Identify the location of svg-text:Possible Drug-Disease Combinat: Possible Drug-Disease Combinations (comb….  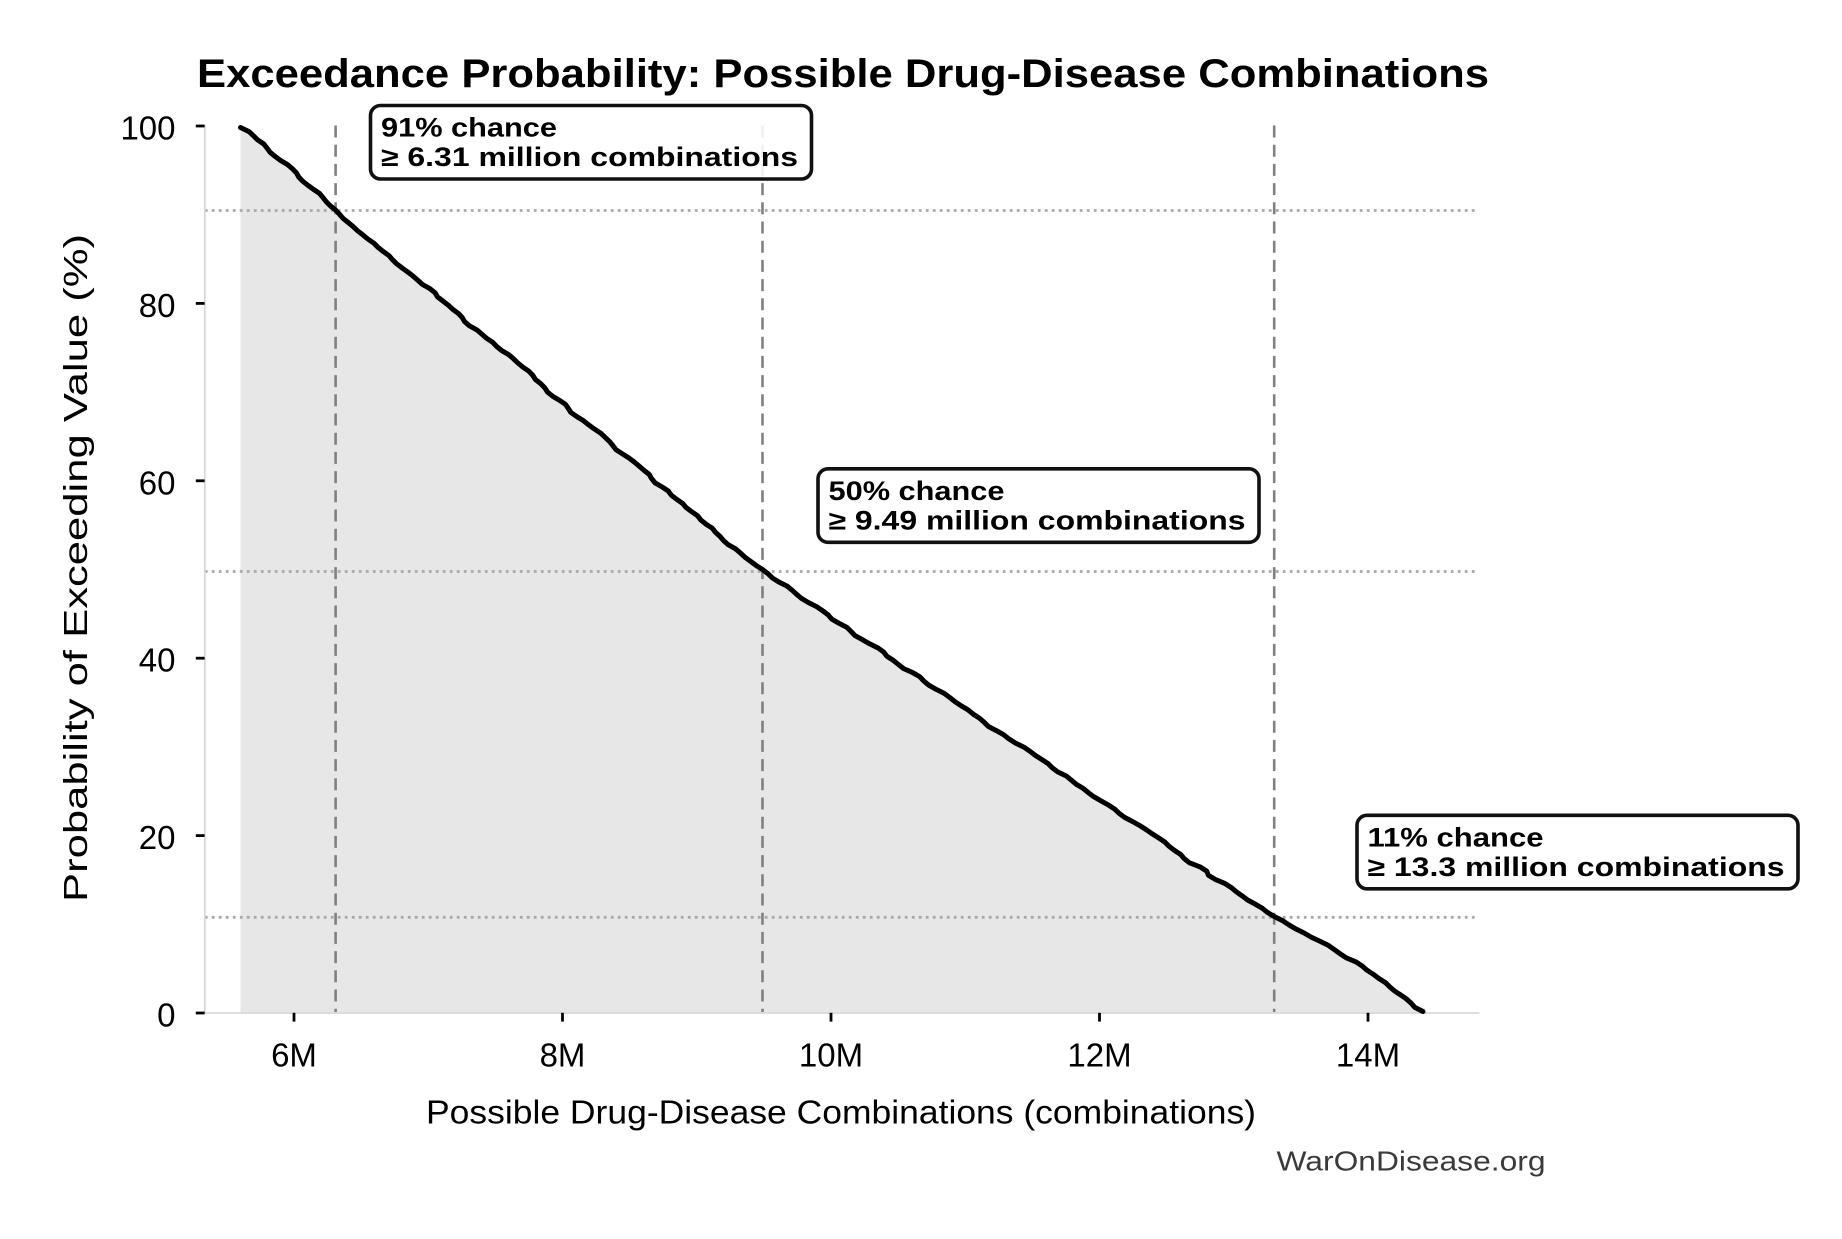
(841, 1111).